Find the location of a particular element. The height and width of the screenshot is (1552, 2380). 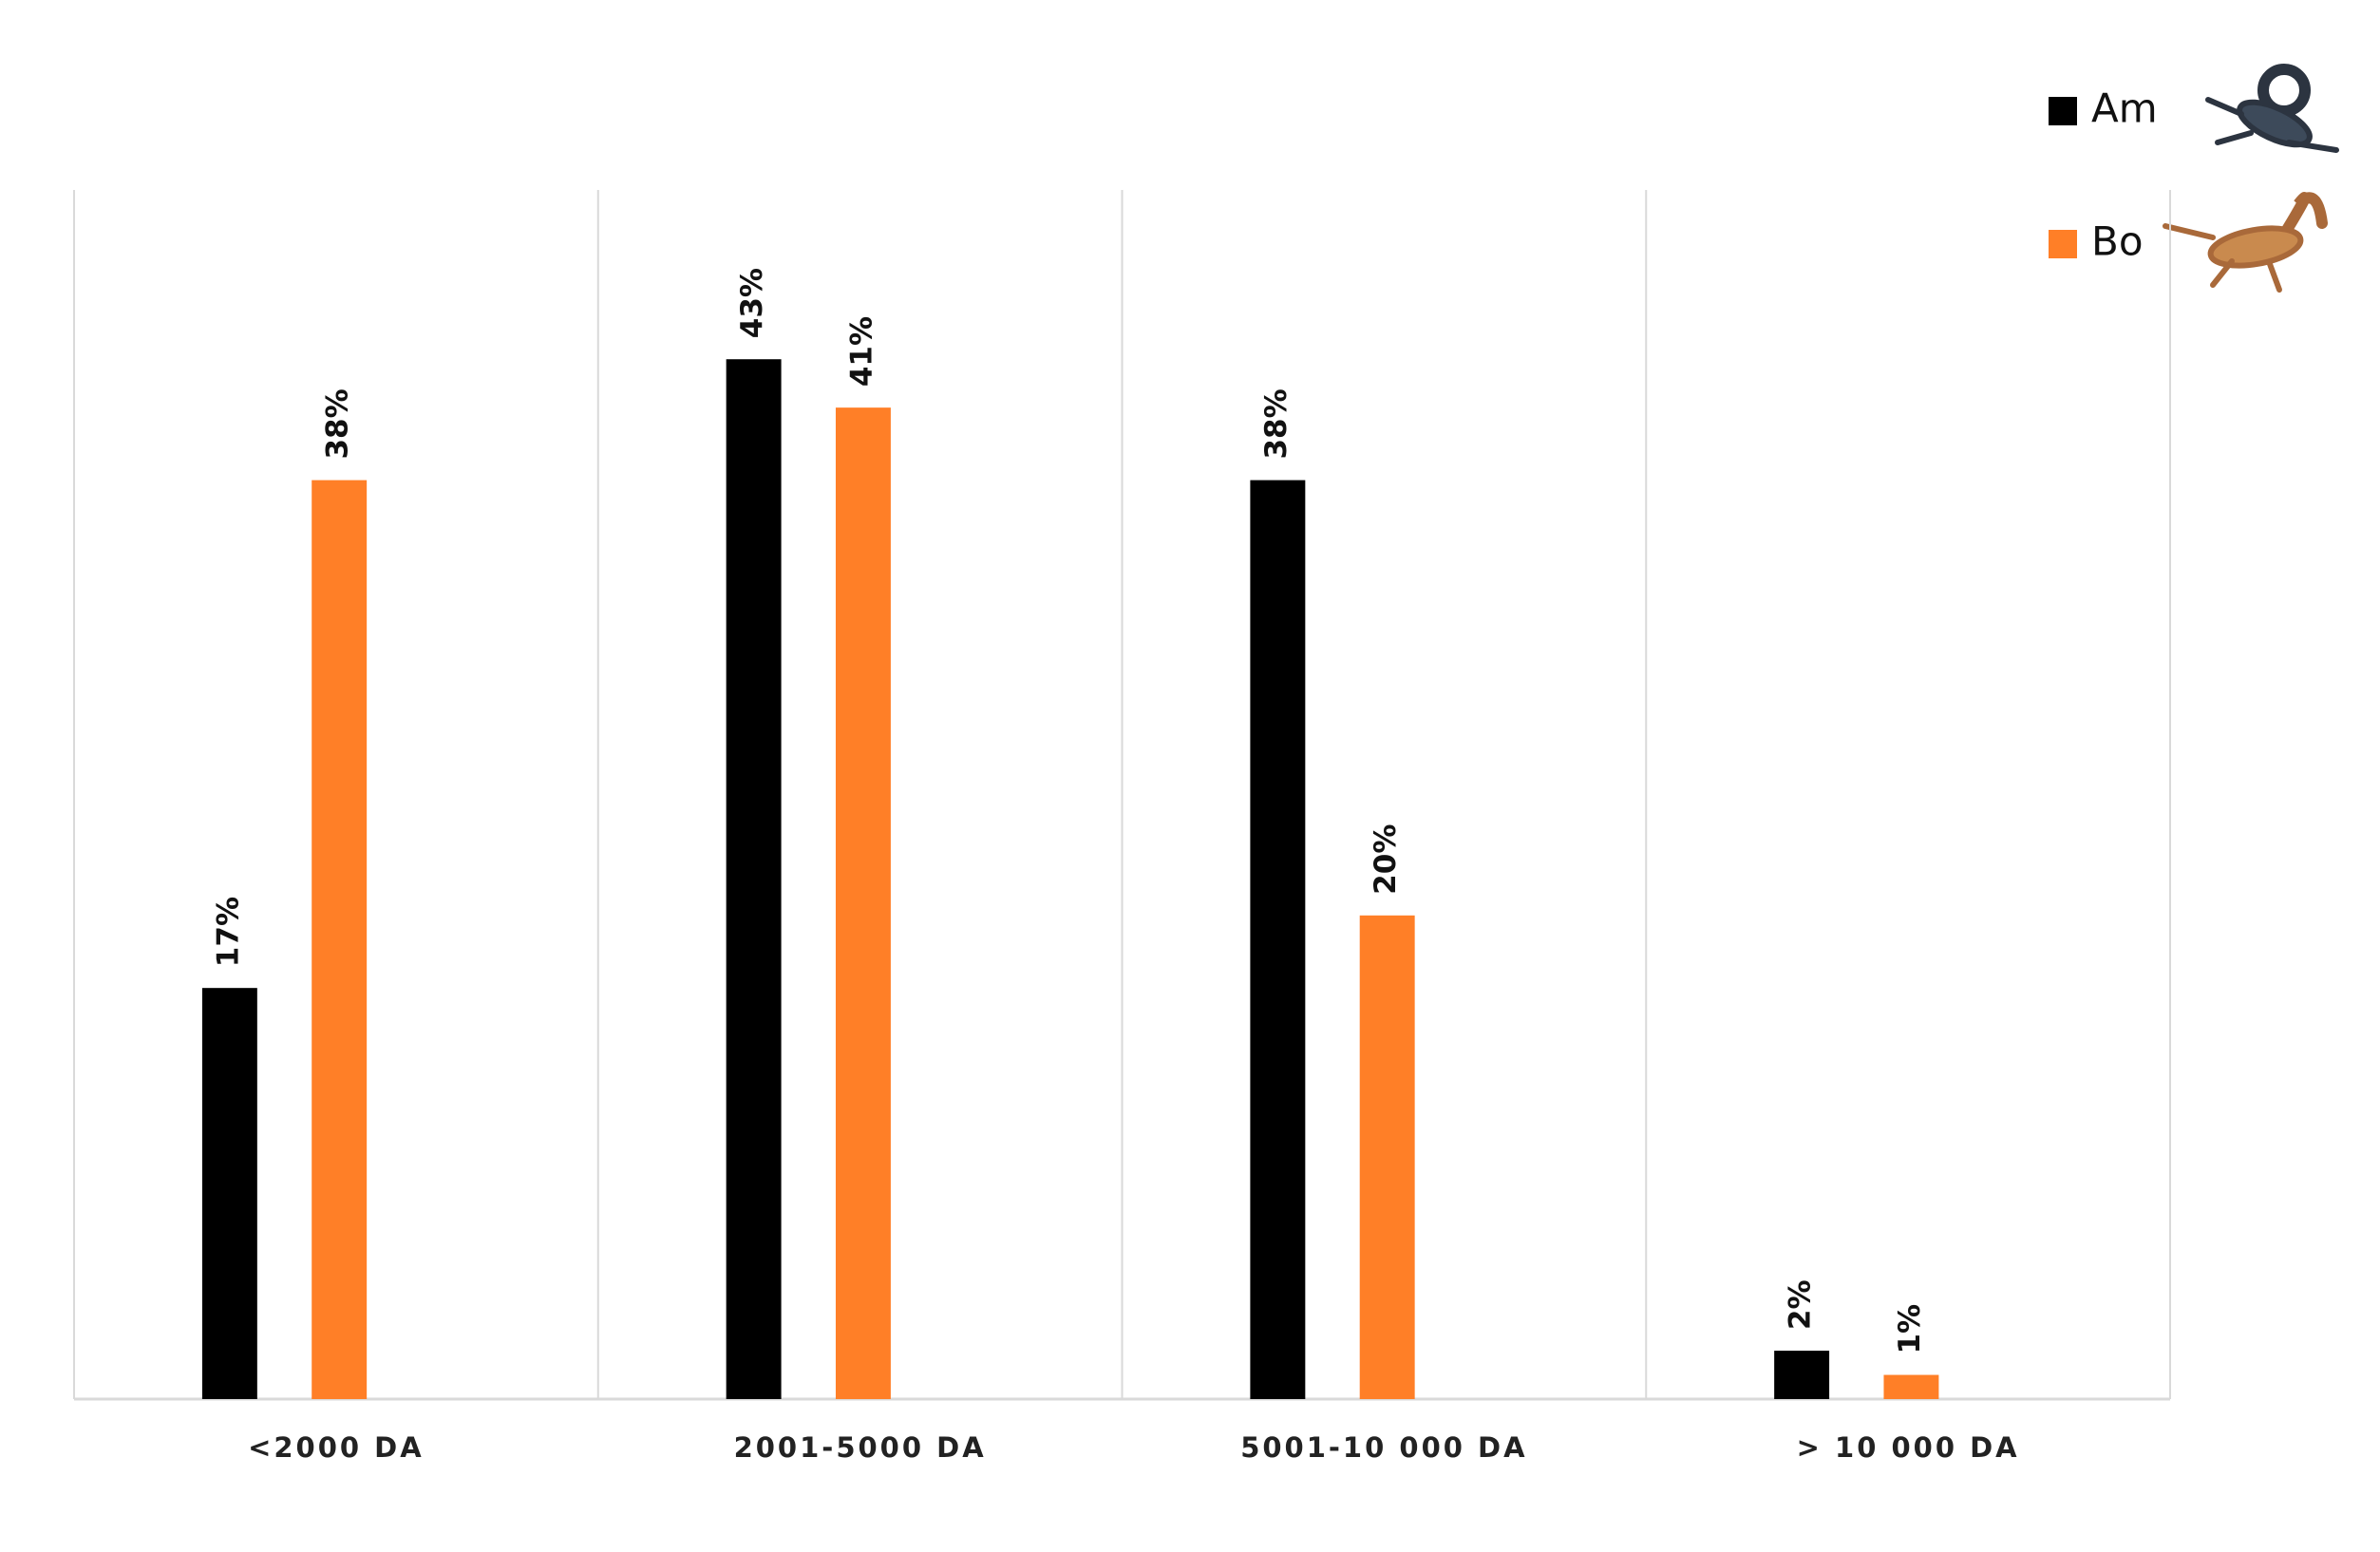

data-label: 17% is located at coordinates (228, 932).